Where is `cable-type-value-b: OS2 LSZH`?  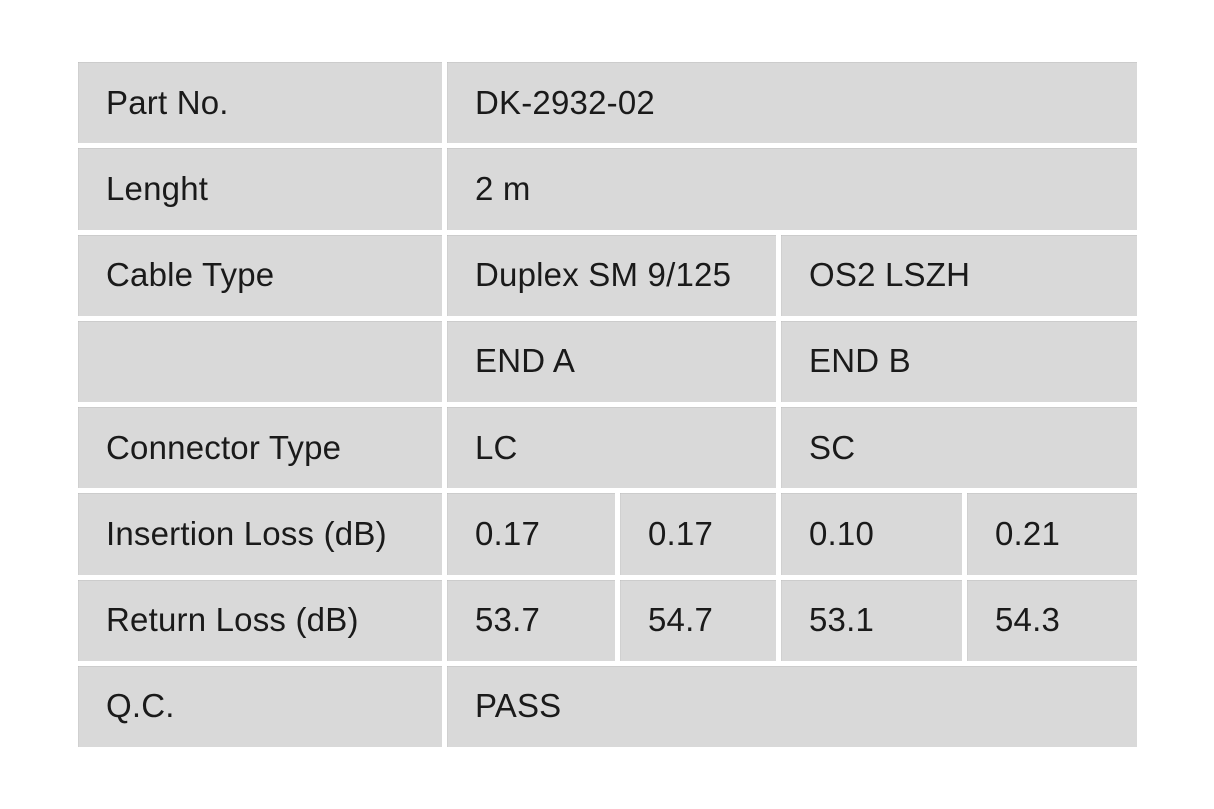
cable-type-value-b: OS2 LSZH is located at coordinates (959, 275).